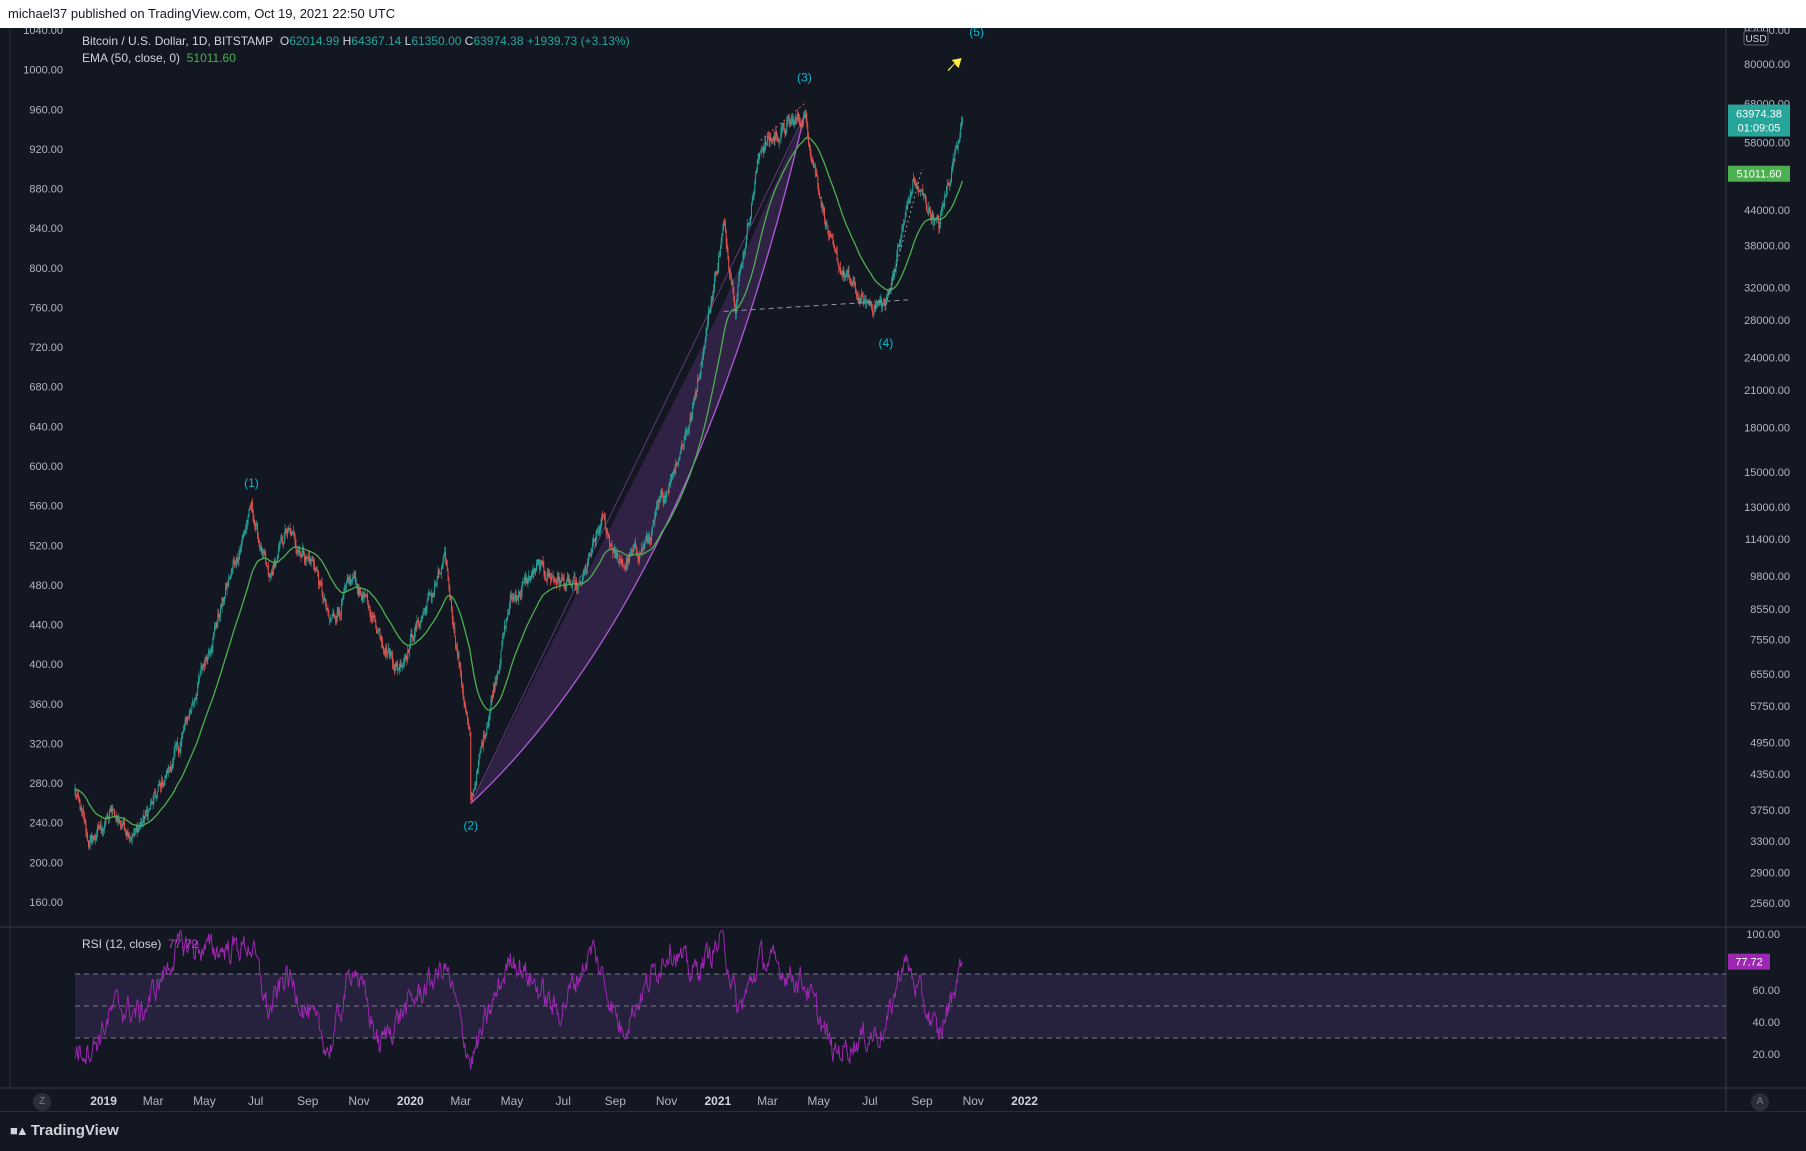 Image resolution: width=1806 pixels, height=1151 pixels. Describe the element at coordinates (1749, 961) in the screenshot. I see `rsi-value-tag` at that location.